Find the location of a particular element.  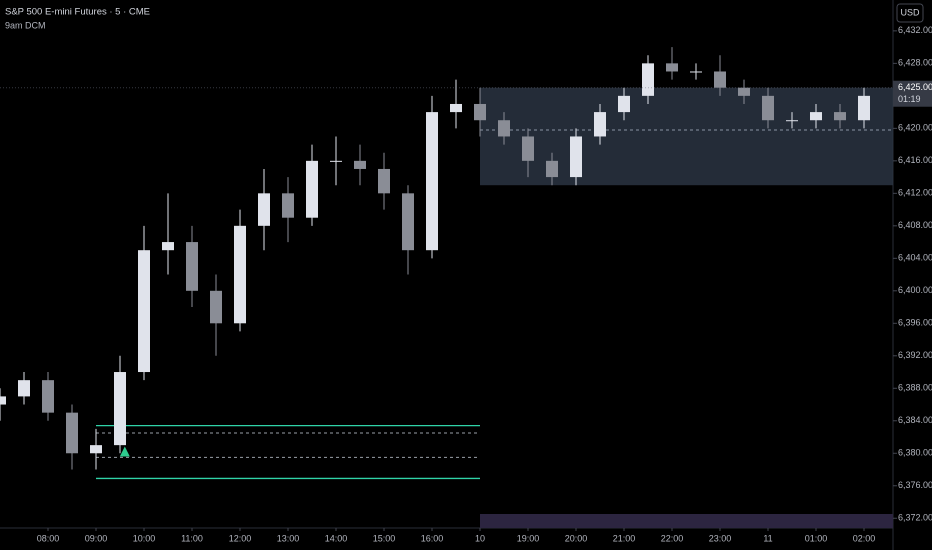

y-tick-label: 6,428.00 is located at coordinates (915, 63).